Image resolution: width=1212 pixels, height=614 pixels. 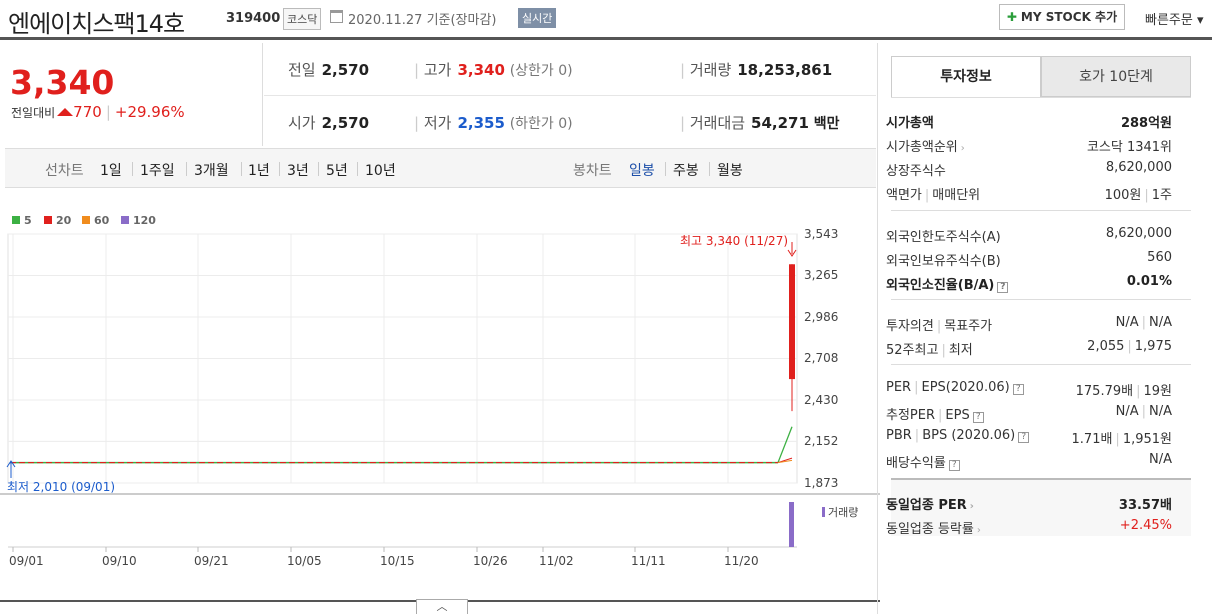 I want to click on chevron-down-icon: ▾, so click(x=1198, y=20).